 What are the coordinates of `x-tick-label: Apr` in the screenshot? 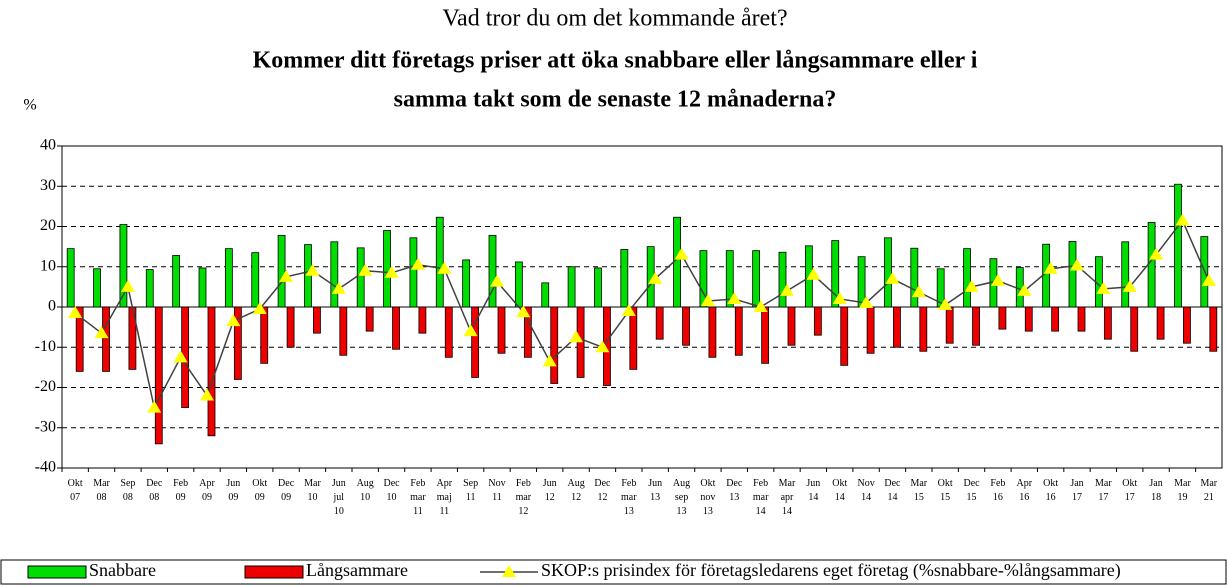 It's located at (444, 483).